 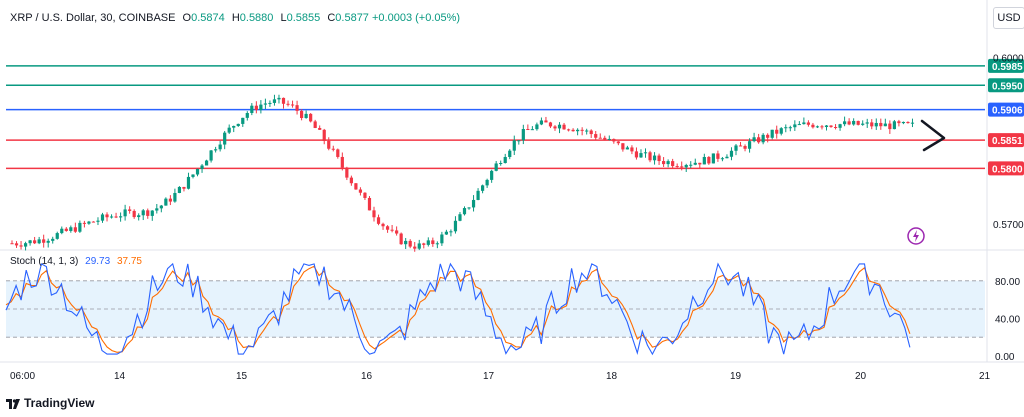 I want to click on level-price-tag, so click(x=1006, y=168).